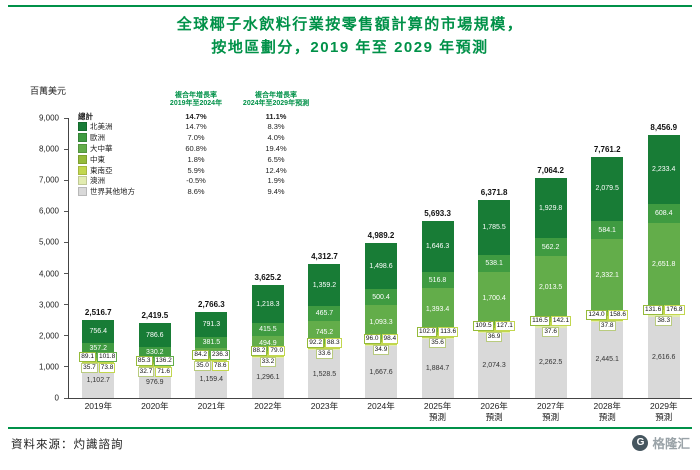 This screenshot has width=700, height=470. I want to click on segment-value-label: 1,785.5, so click(494, 228).